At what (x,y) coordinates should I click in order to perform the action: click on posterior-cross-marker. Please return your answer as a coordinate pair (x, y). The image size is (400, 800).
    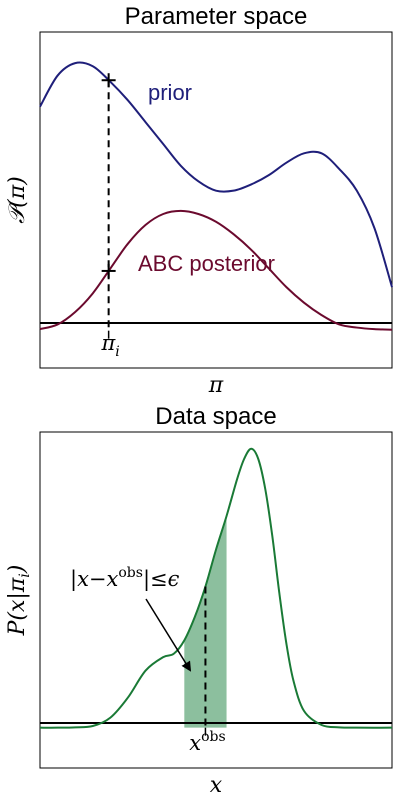
    Looking at the image, I should click on (108, 270).